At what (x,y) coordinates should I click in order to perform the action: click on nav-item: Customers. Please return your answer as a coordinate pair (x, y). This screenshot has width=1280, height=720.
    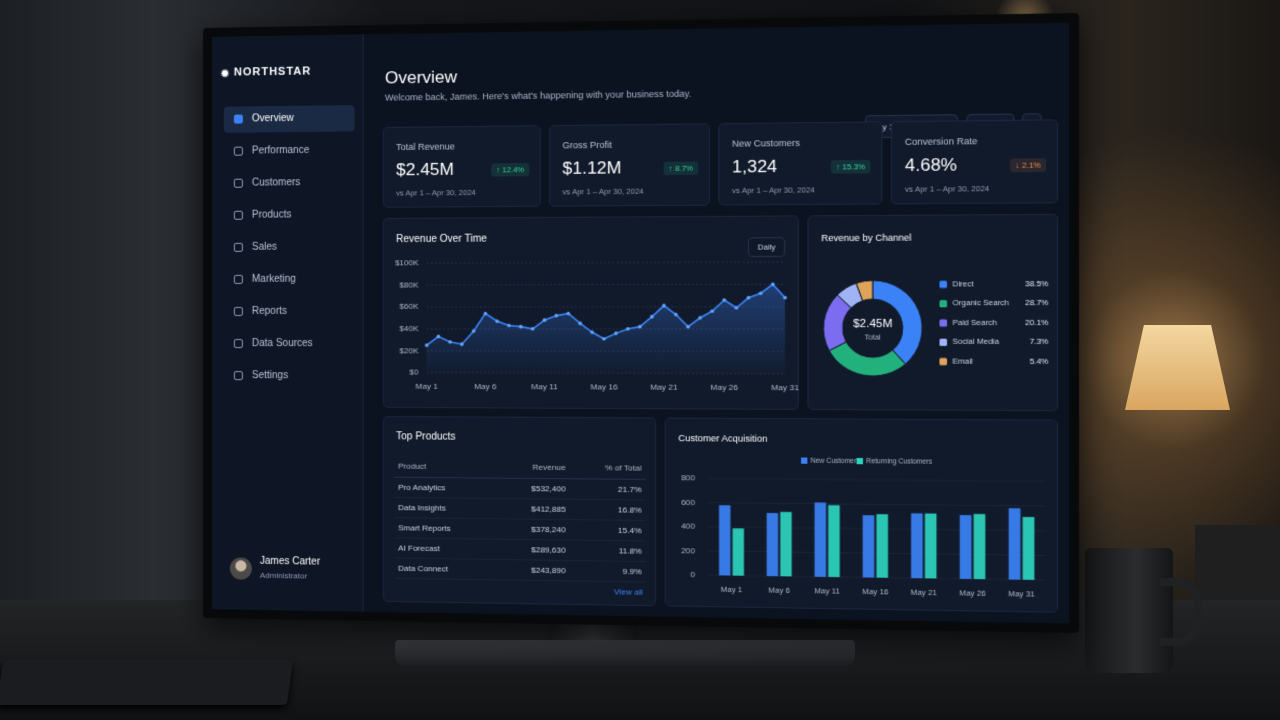
    Looking at the image, I should click on (289, 183).